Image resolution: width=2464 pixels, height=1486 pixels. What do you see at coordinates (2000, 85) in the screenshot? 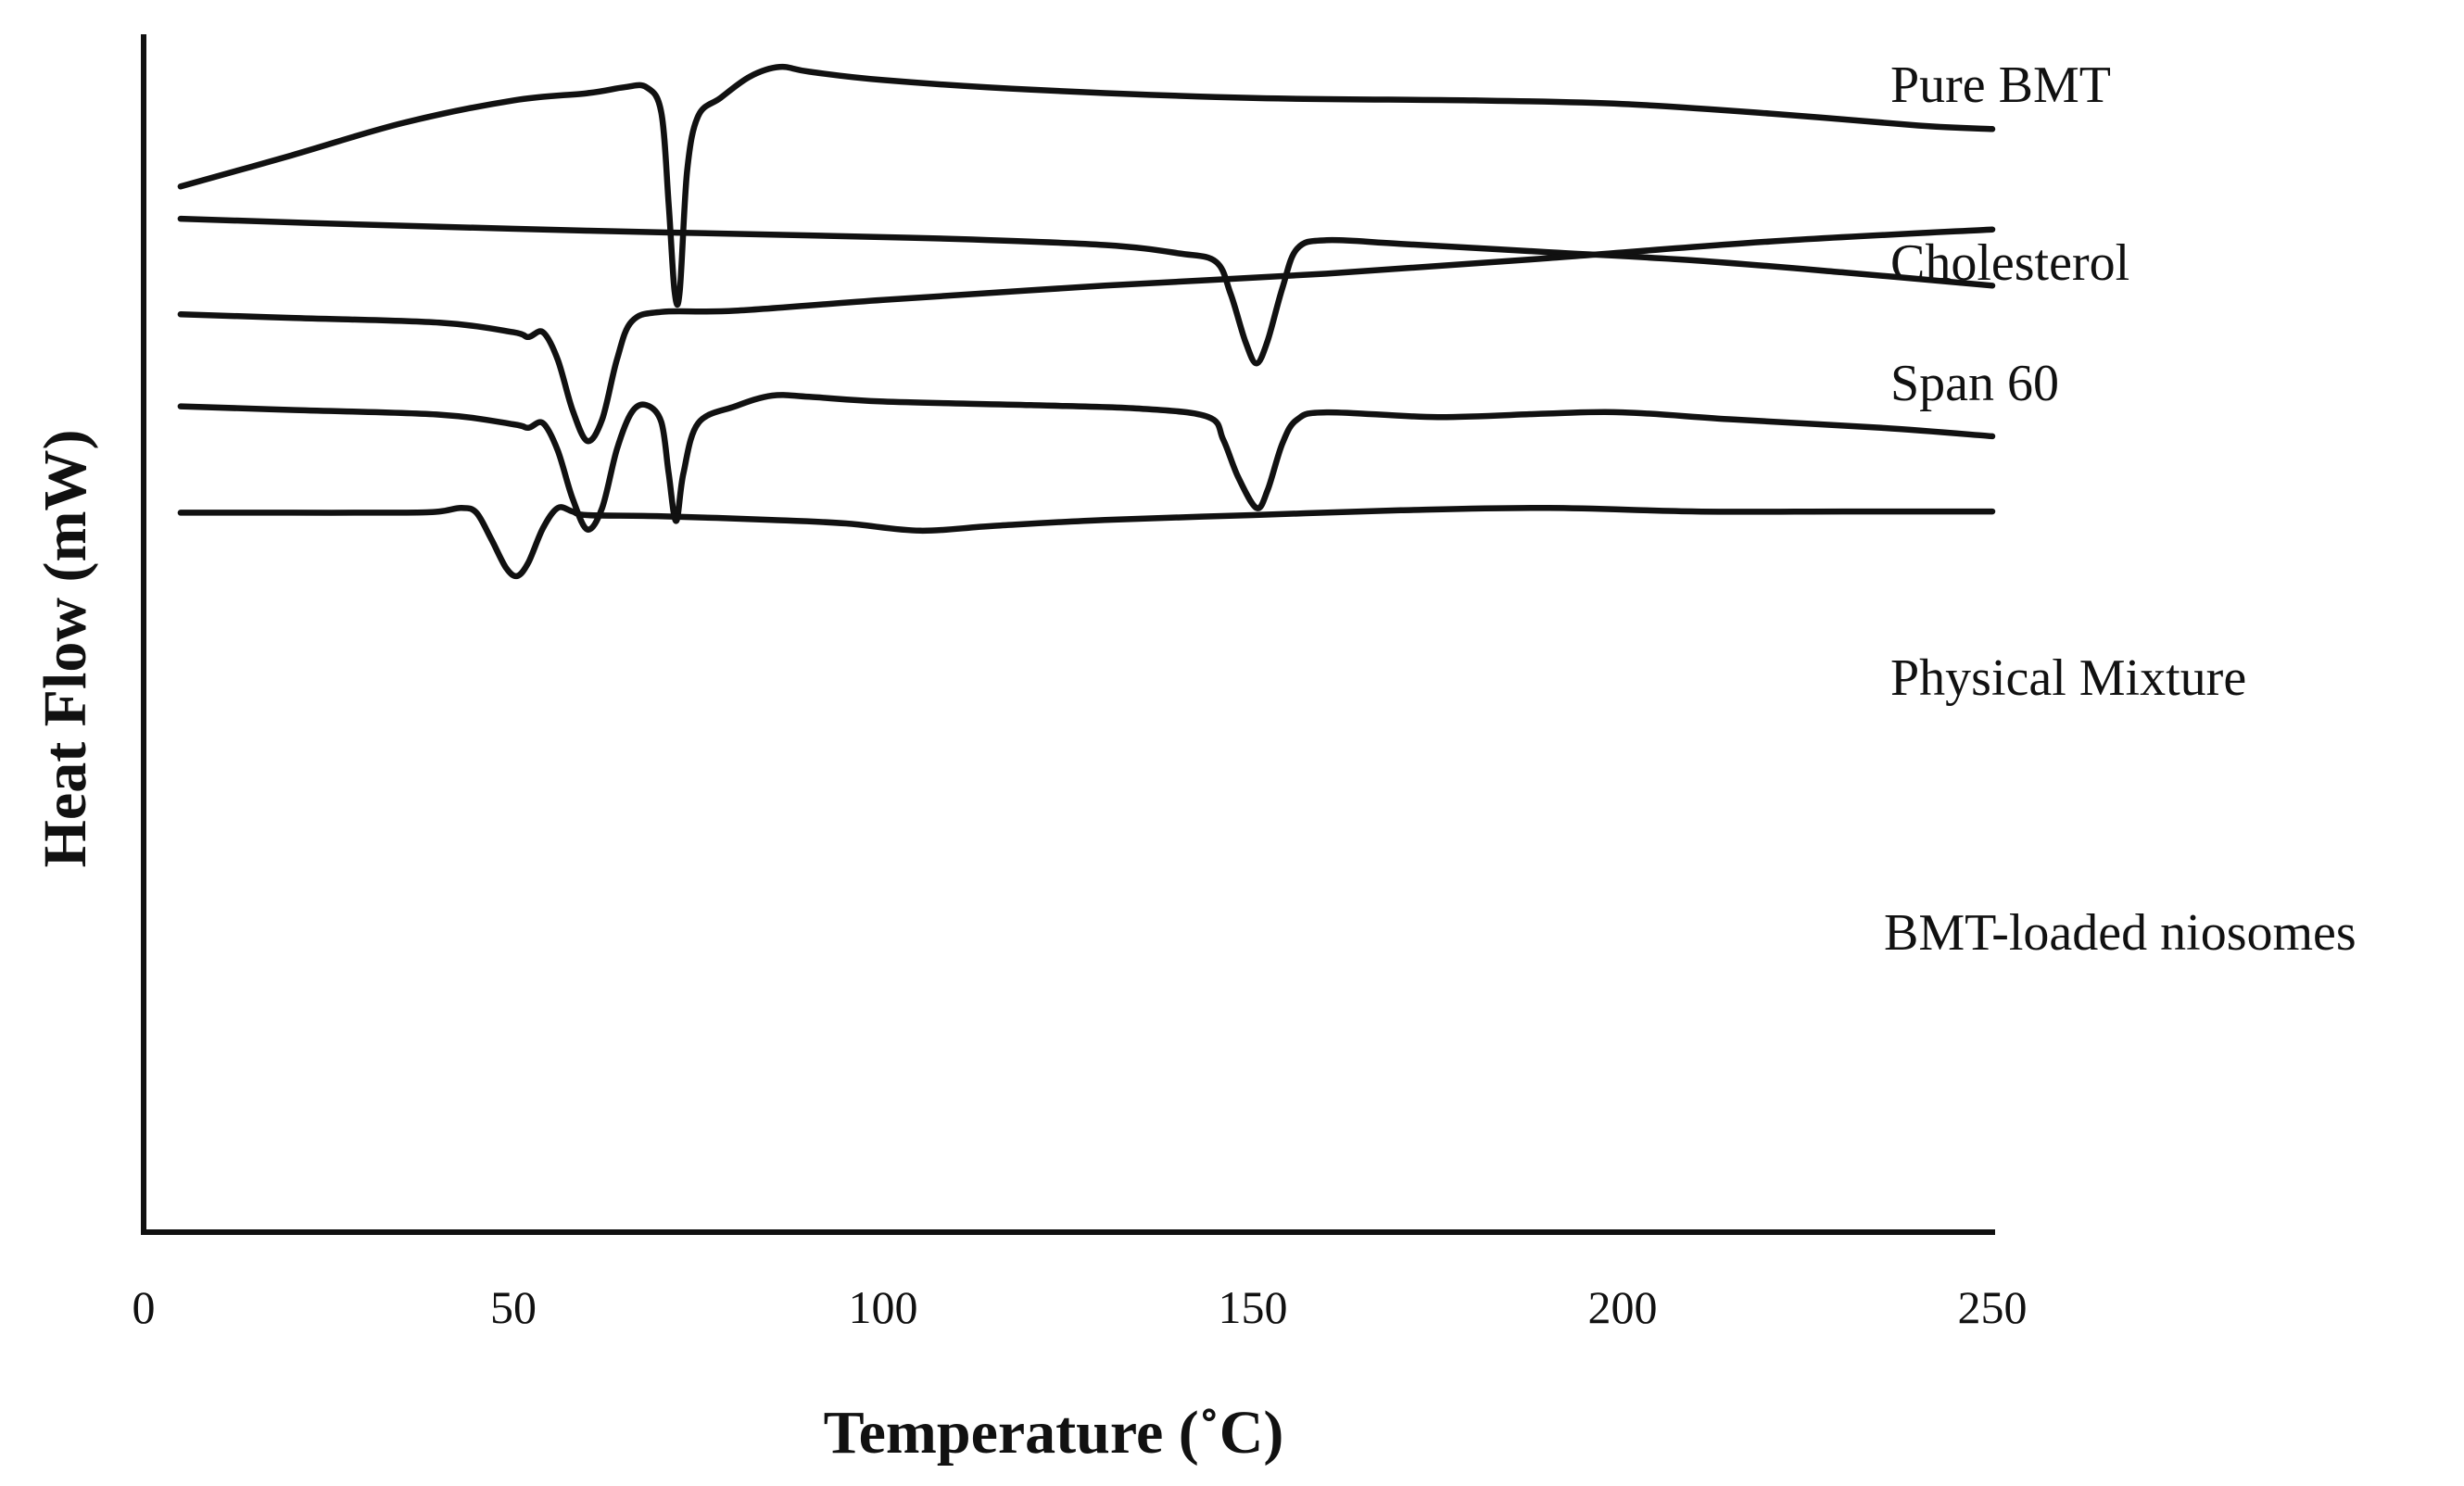
I see `series-label-pure-bmt: Pure BMT` at bounding box center [2000, 85].